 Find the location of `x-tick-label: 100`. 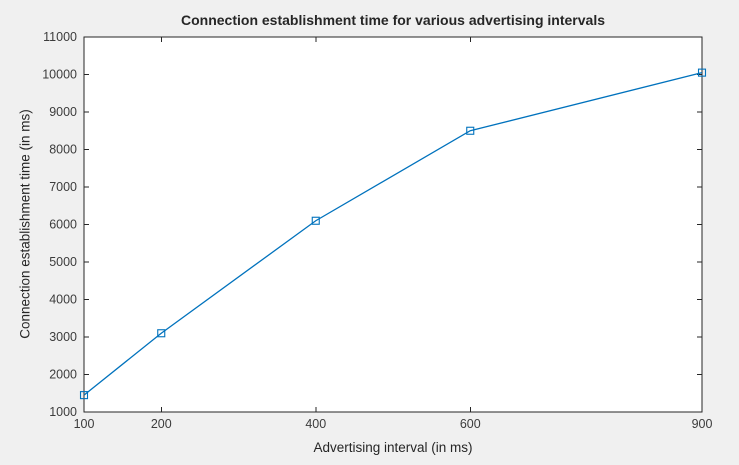

x-tick-label: 100 is located at coordinates (84, 424).